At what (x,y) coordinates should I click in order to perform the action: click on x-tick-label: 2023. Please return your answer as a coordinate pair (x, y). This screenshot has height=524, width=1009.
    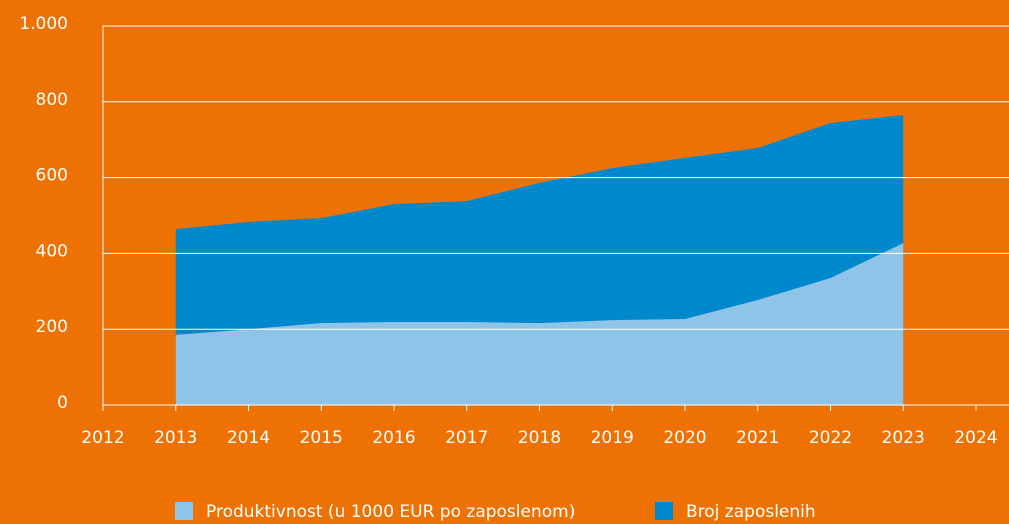
    Looking at the image, I should click on (903, 438).